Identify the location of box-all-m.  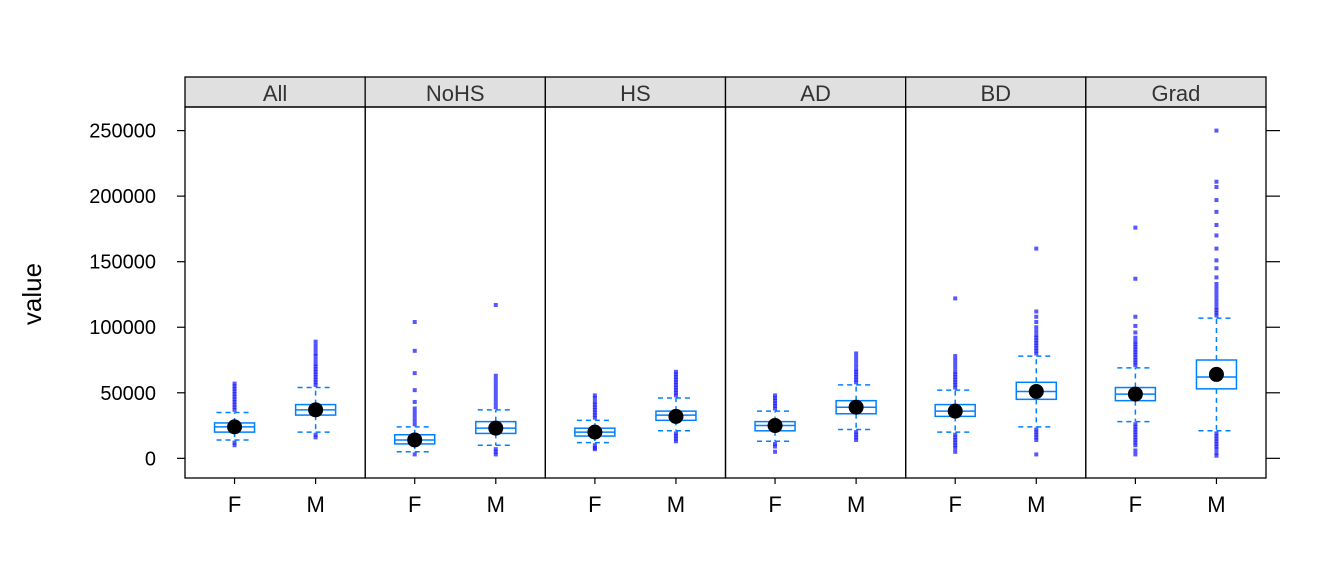
(315, 389).